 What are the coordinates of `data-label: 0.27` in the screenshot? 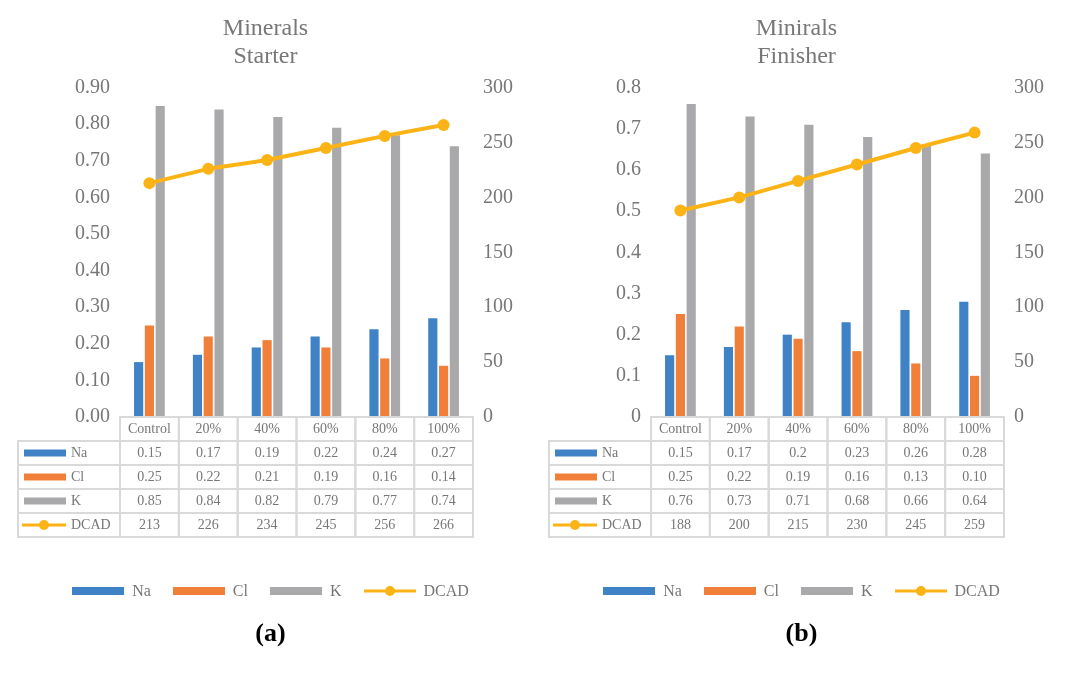 It's located at (443, 452).